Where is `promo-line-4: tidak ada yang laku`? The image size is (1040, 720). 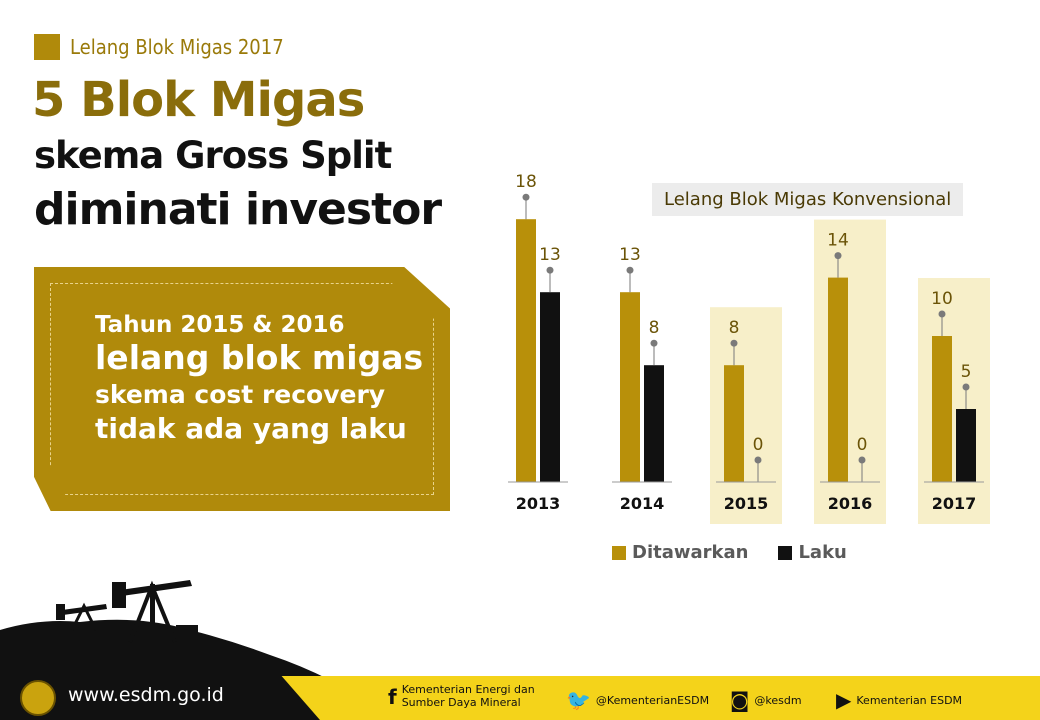
promo-line-4: tidak ada yang laku is located at coordinates (251, 429).